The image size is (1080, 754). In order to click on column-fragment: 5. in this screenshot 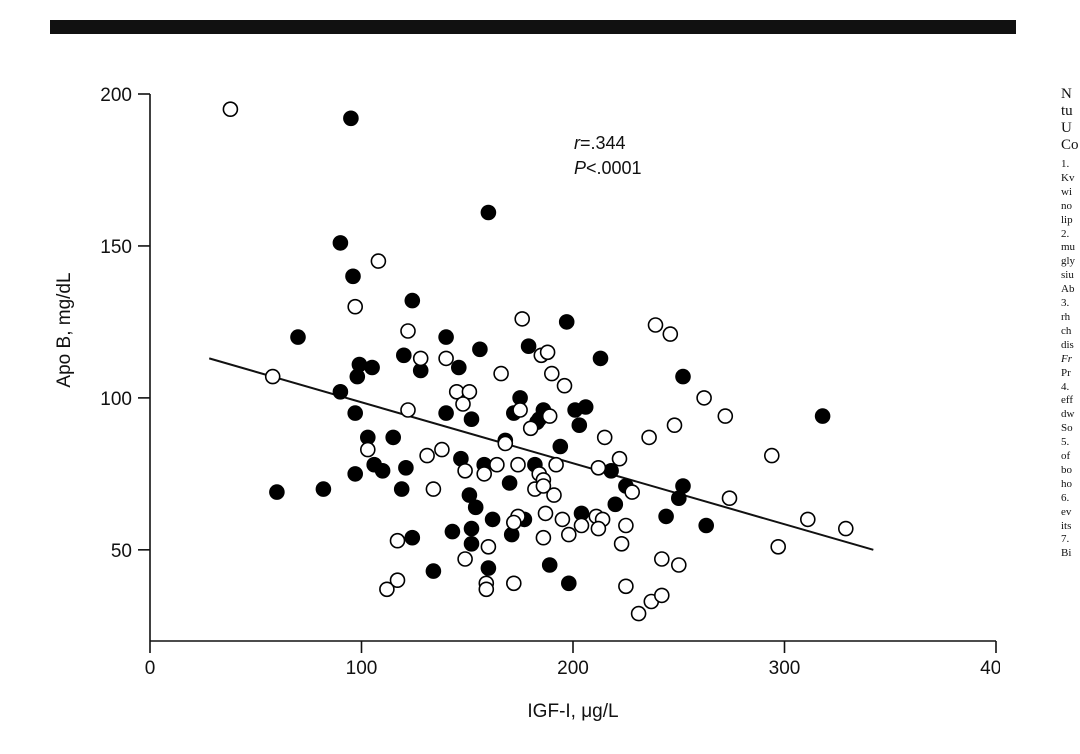, I will do `click(1065, 442)`.